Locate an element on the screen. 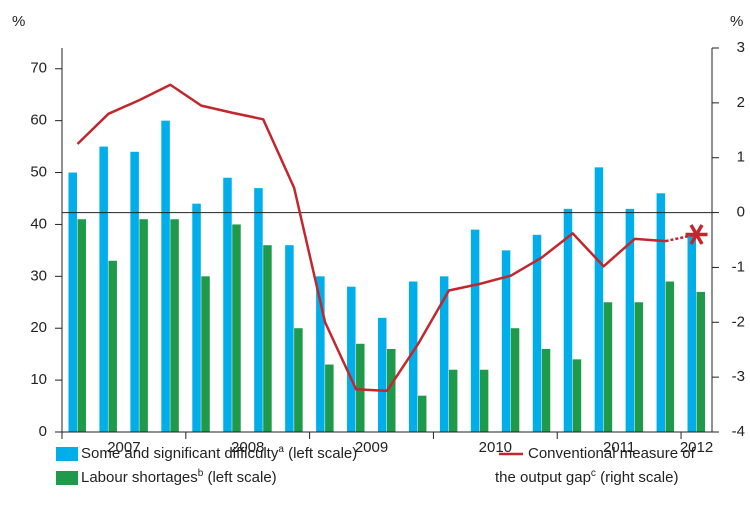 The image size is (750, 514). y2-tick-label: -4 is located at coordinates (738, 431).